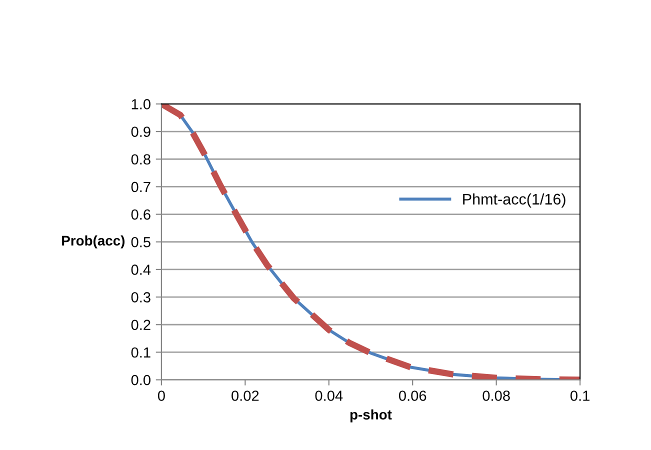 The image size is (651, 450). I want to click on y-tick-label: 0.3, so click(140, 297).